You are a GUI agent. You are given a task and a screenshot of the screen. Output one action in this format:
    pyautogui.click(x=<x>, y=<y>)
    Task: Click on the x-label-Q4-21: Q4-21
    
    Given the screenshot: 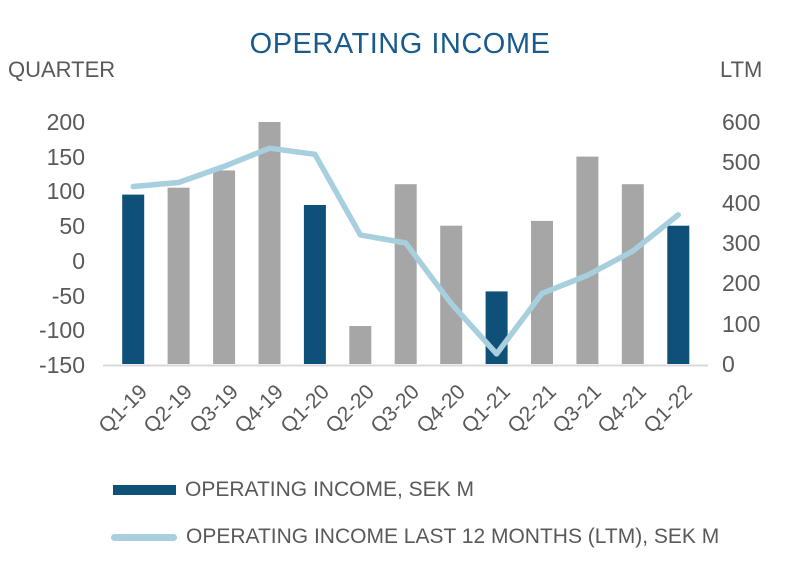 What is the action you would take?
    pyautogui.click(x=622, y=409)
    